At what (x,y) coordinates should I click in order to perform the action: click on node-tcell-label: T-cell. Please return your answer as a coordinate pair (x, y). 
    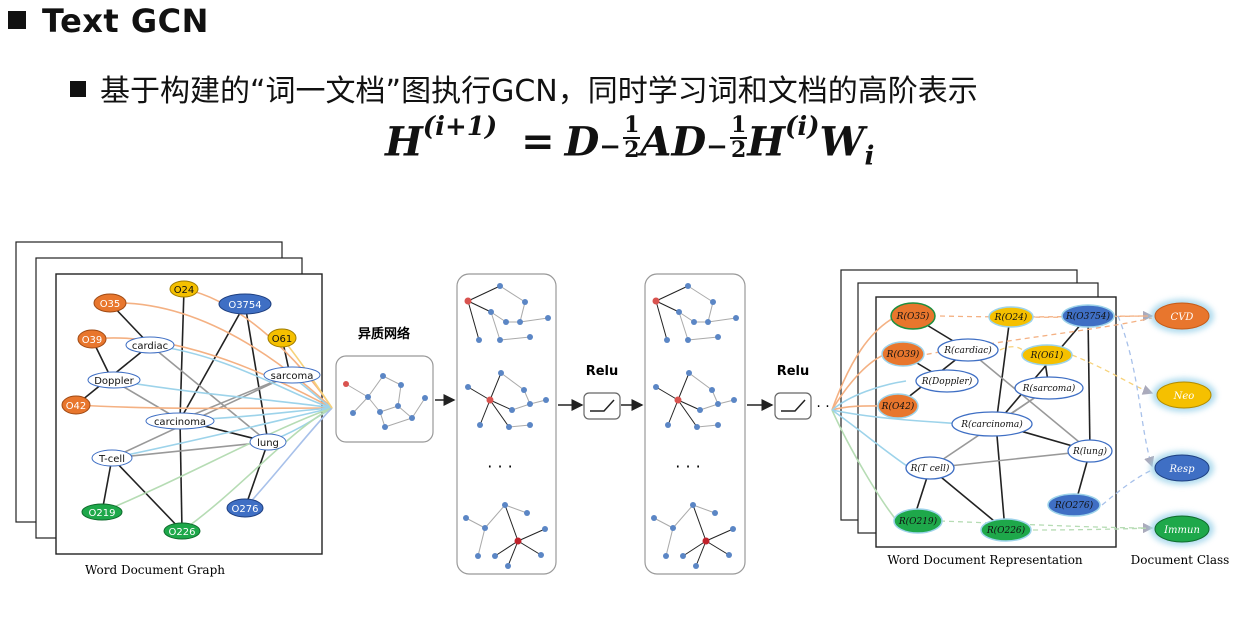
    Looking at the image, I should click on (111, 459).